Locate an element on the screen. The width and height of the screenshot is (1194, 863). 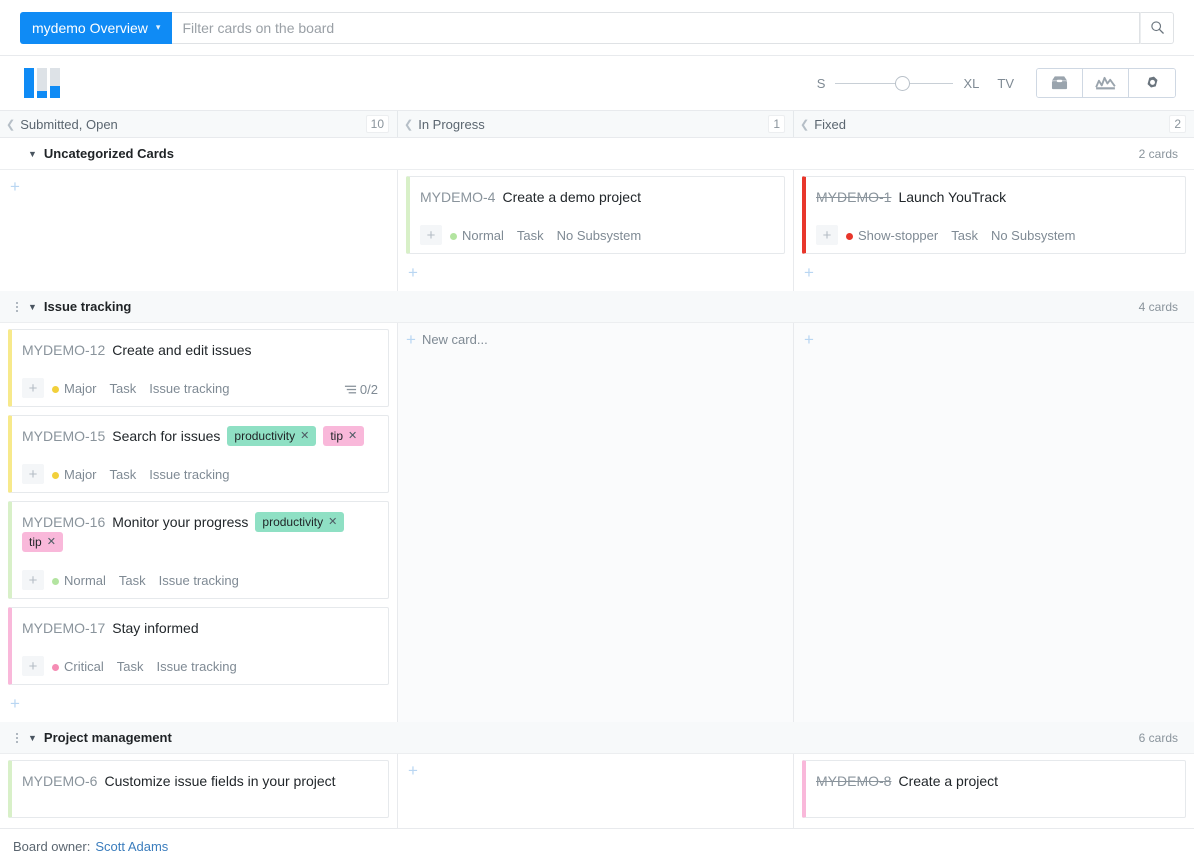
card-size-slider-handle is located at coordinates (903, 83).